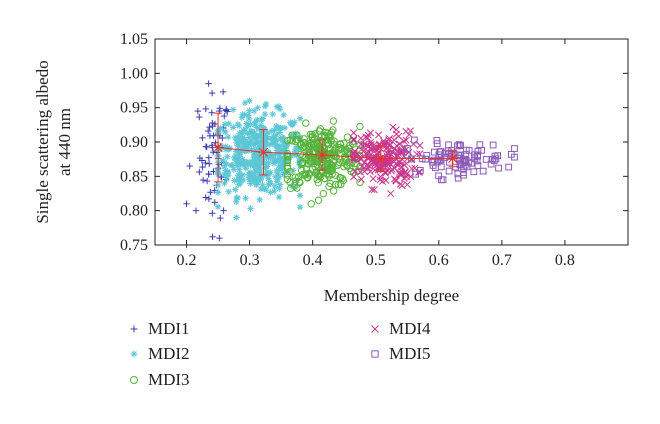 Image resolution: width=660 pixels, height=424 pixels. I want to click on x-tick-label: 0.8, so click(565, 260).